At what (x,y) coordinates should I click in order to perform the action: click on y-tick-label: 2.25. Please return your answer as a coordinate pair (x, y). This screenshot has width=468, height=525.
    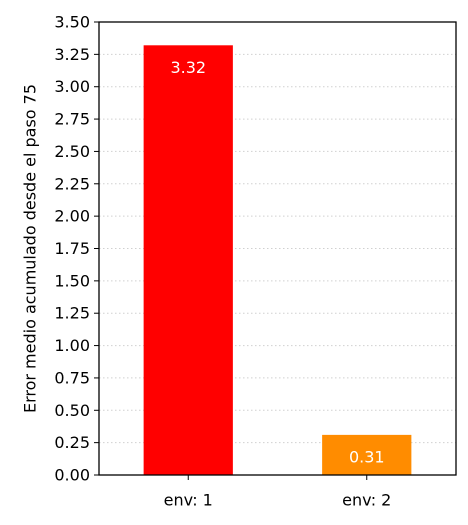
    Looking at the image, I should click on (72, 183).